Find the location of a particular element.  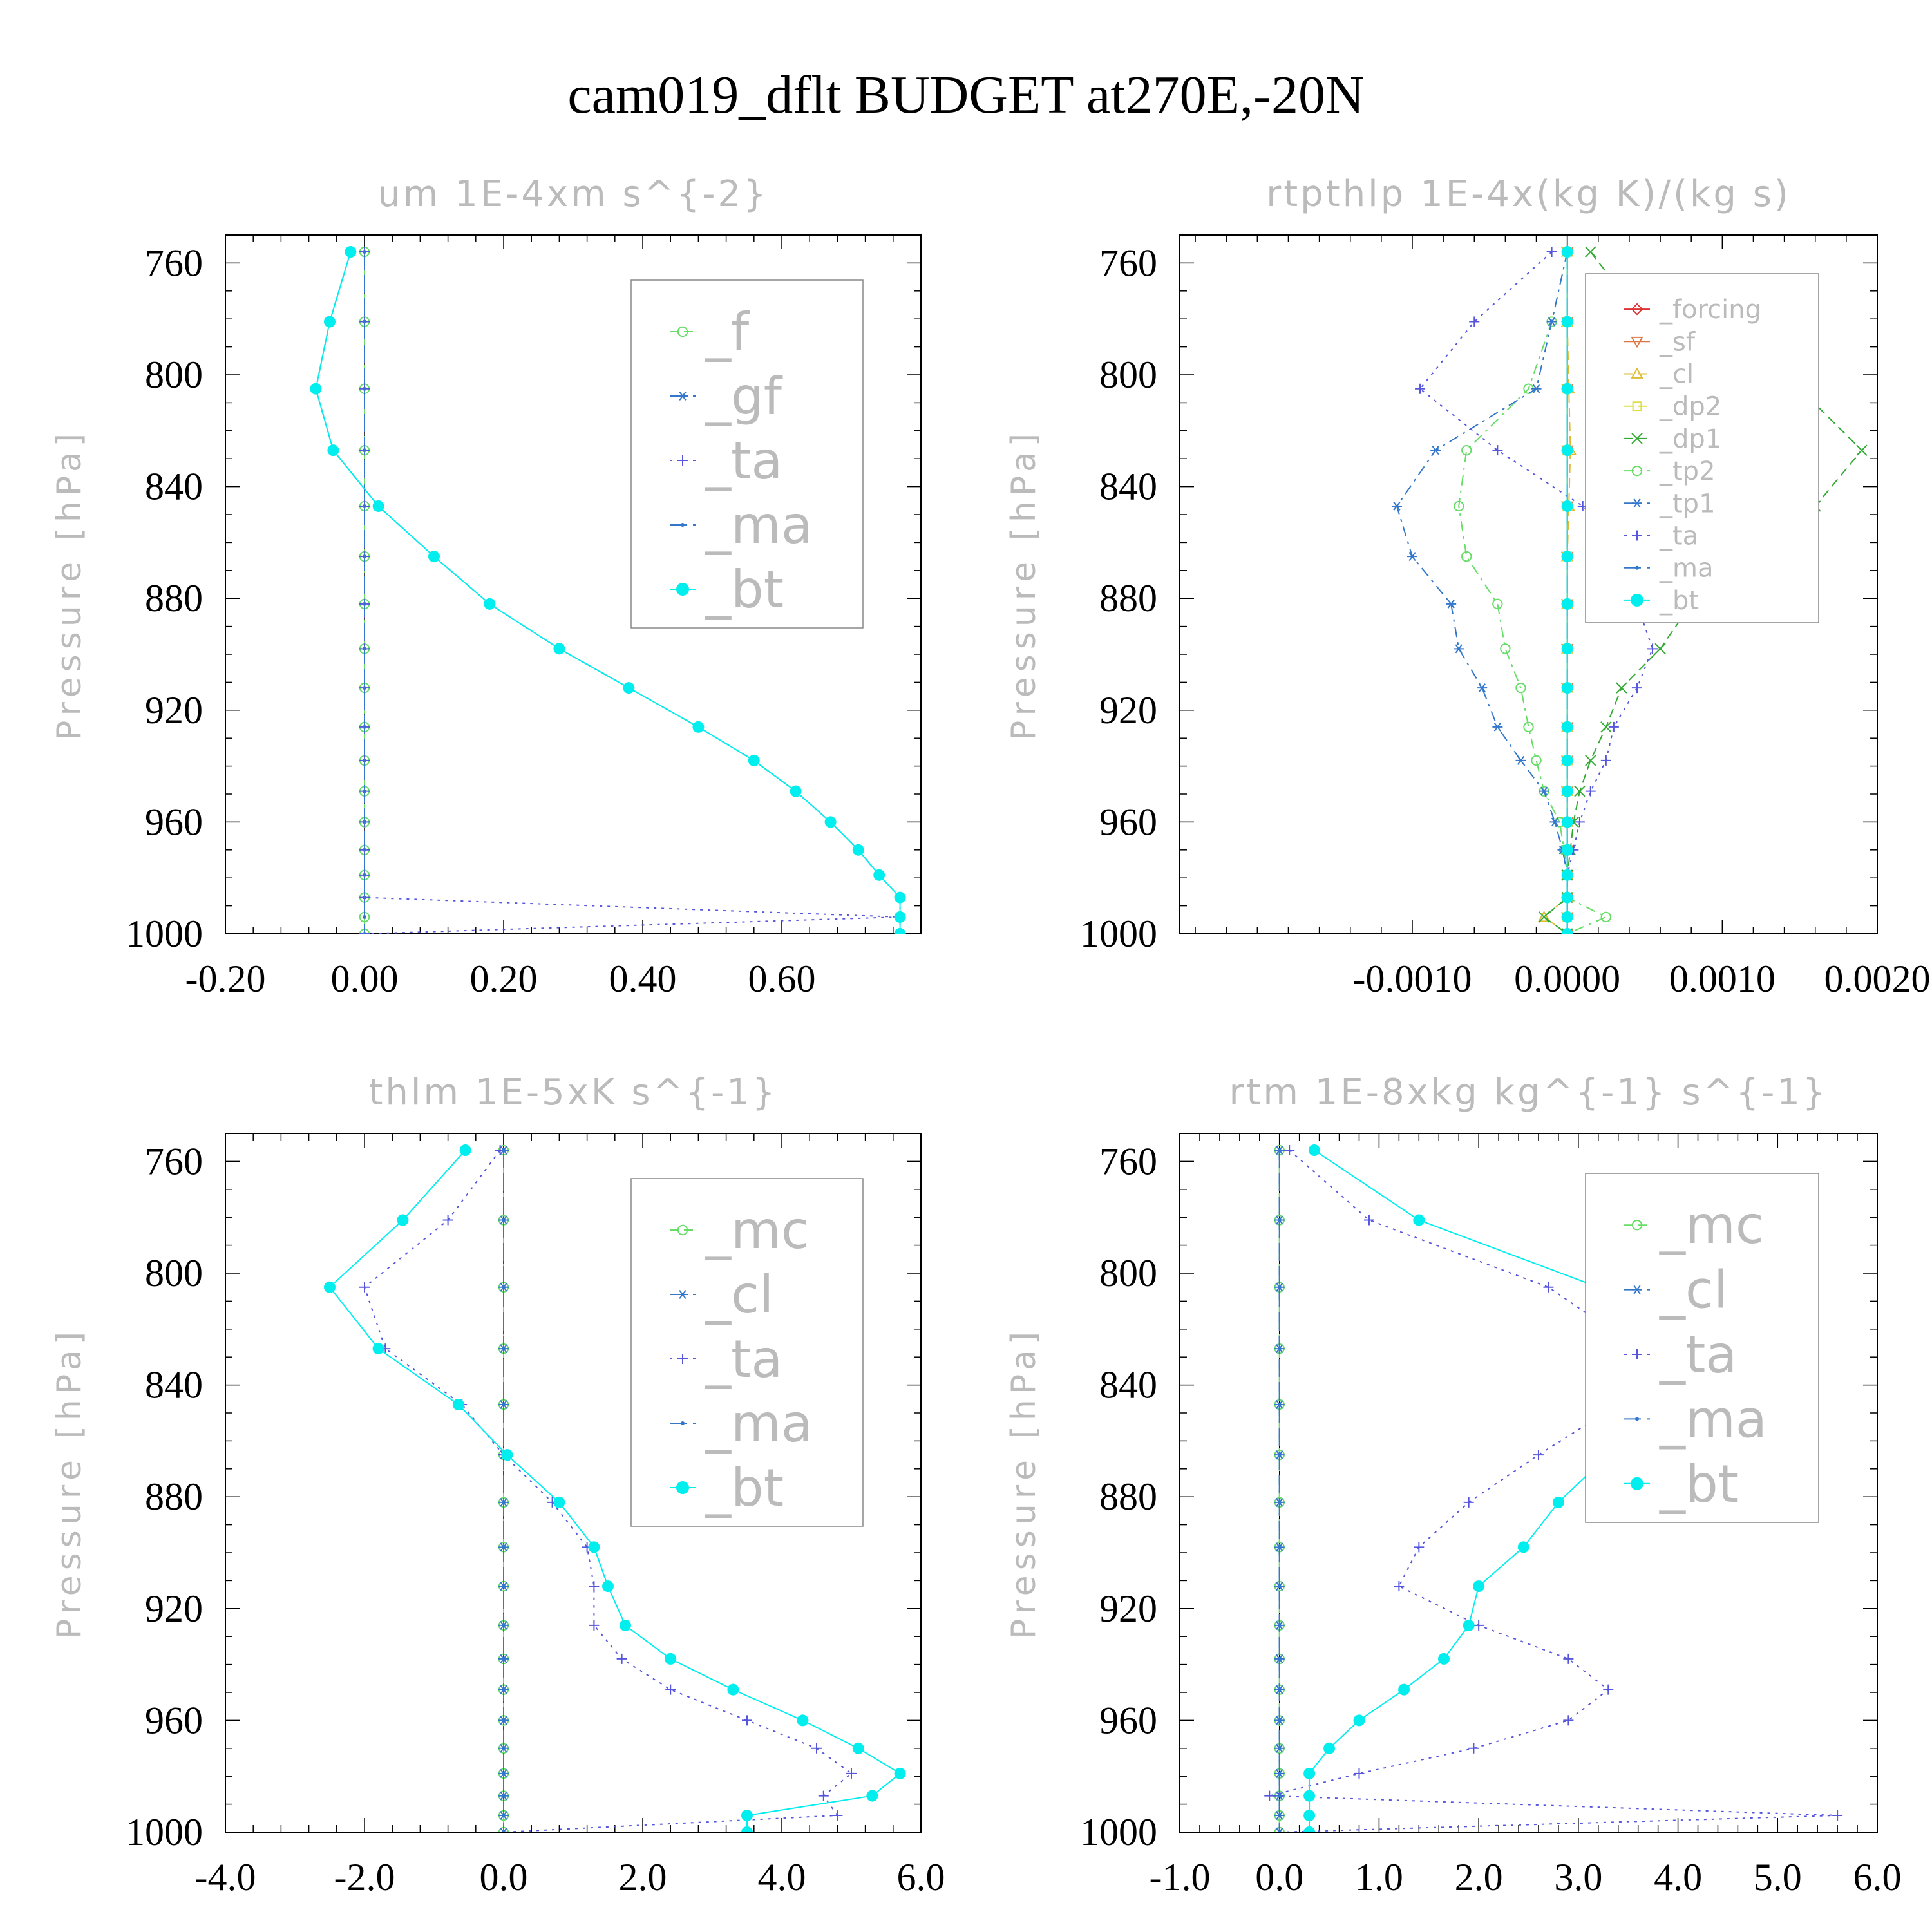

series-ma is located at coordinates (1279, 1490).